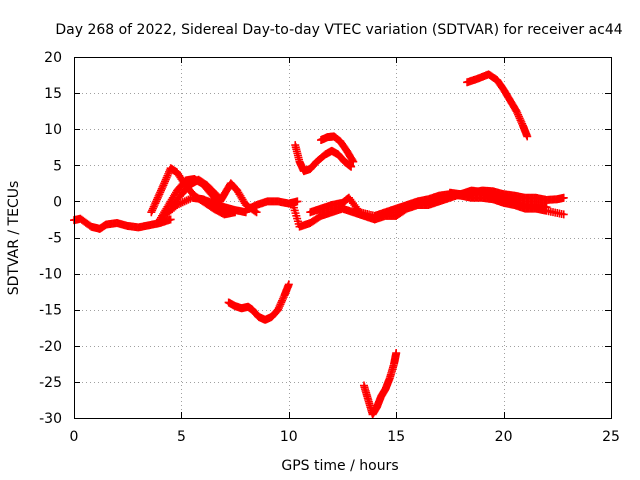  I want to click on series-s6, so click(271, 206).